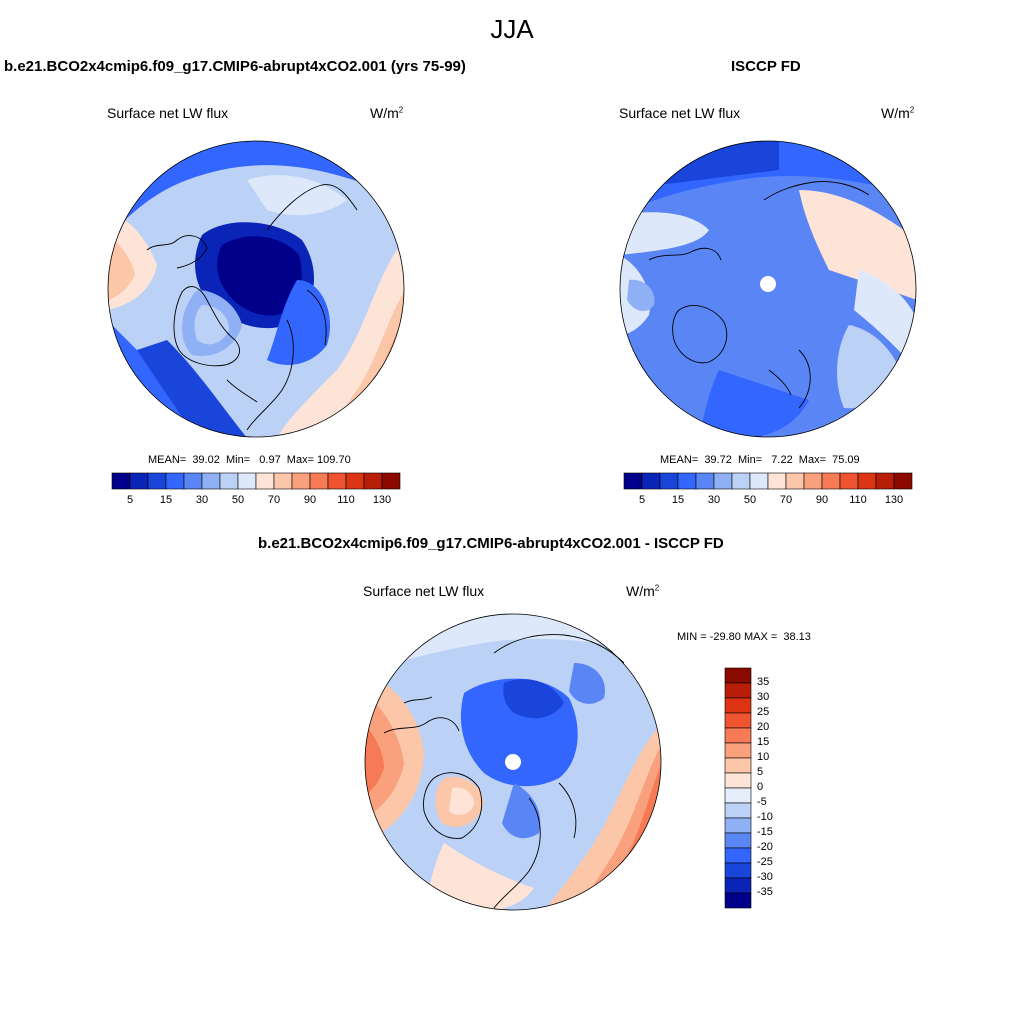 The image size is (1024, 1024). I want to click on obs-variable-label: Surface net LW flux, so click(680, 113).